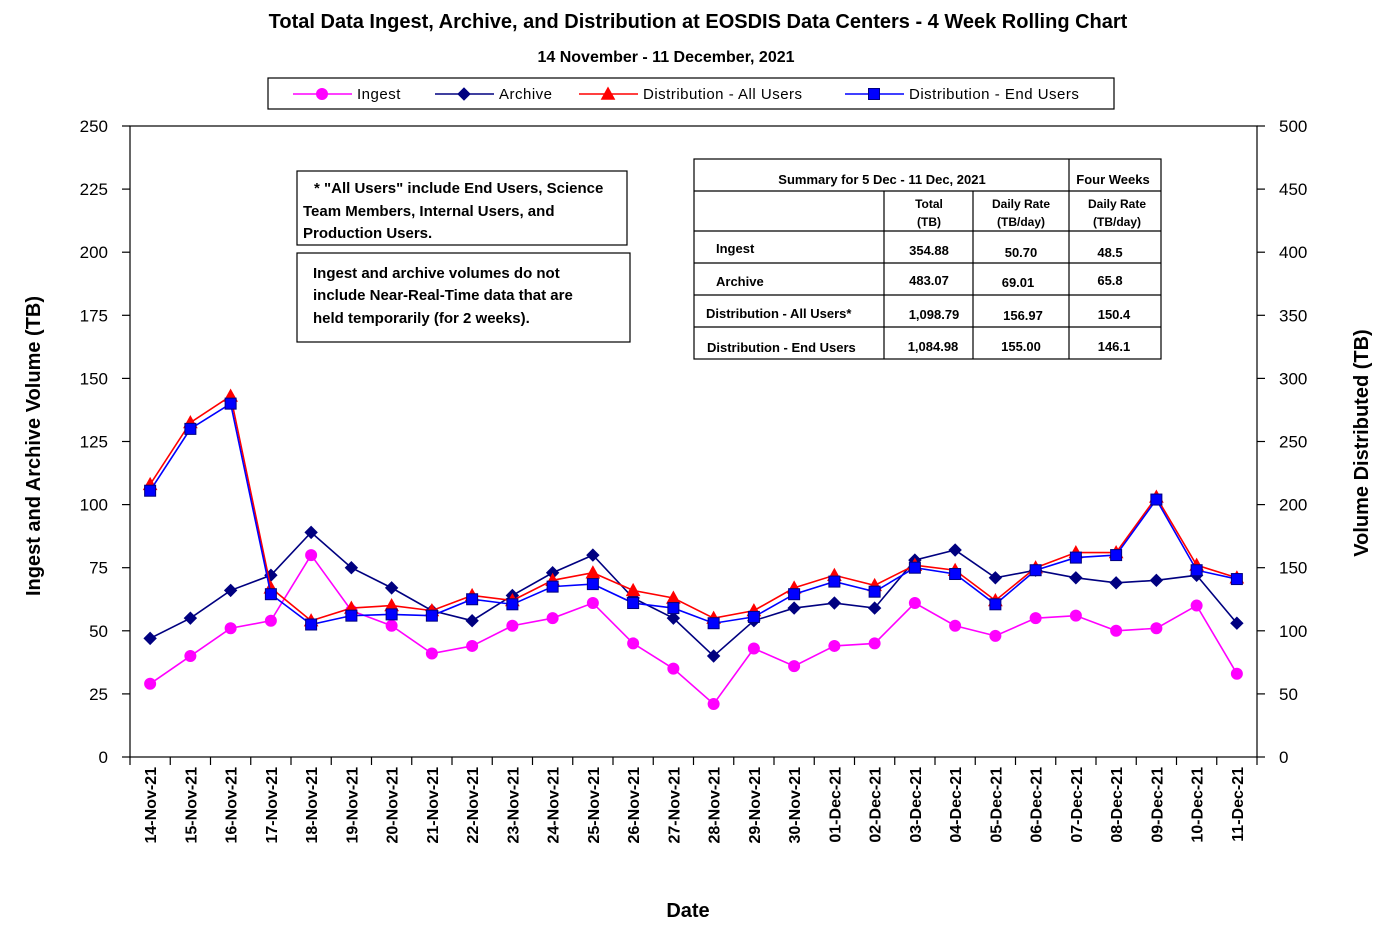  What do you see at coordinates (191, 805) in the screenshot?
I see `x-tick-label-1: 15-Nov-21` at bounding box center [191, 805].